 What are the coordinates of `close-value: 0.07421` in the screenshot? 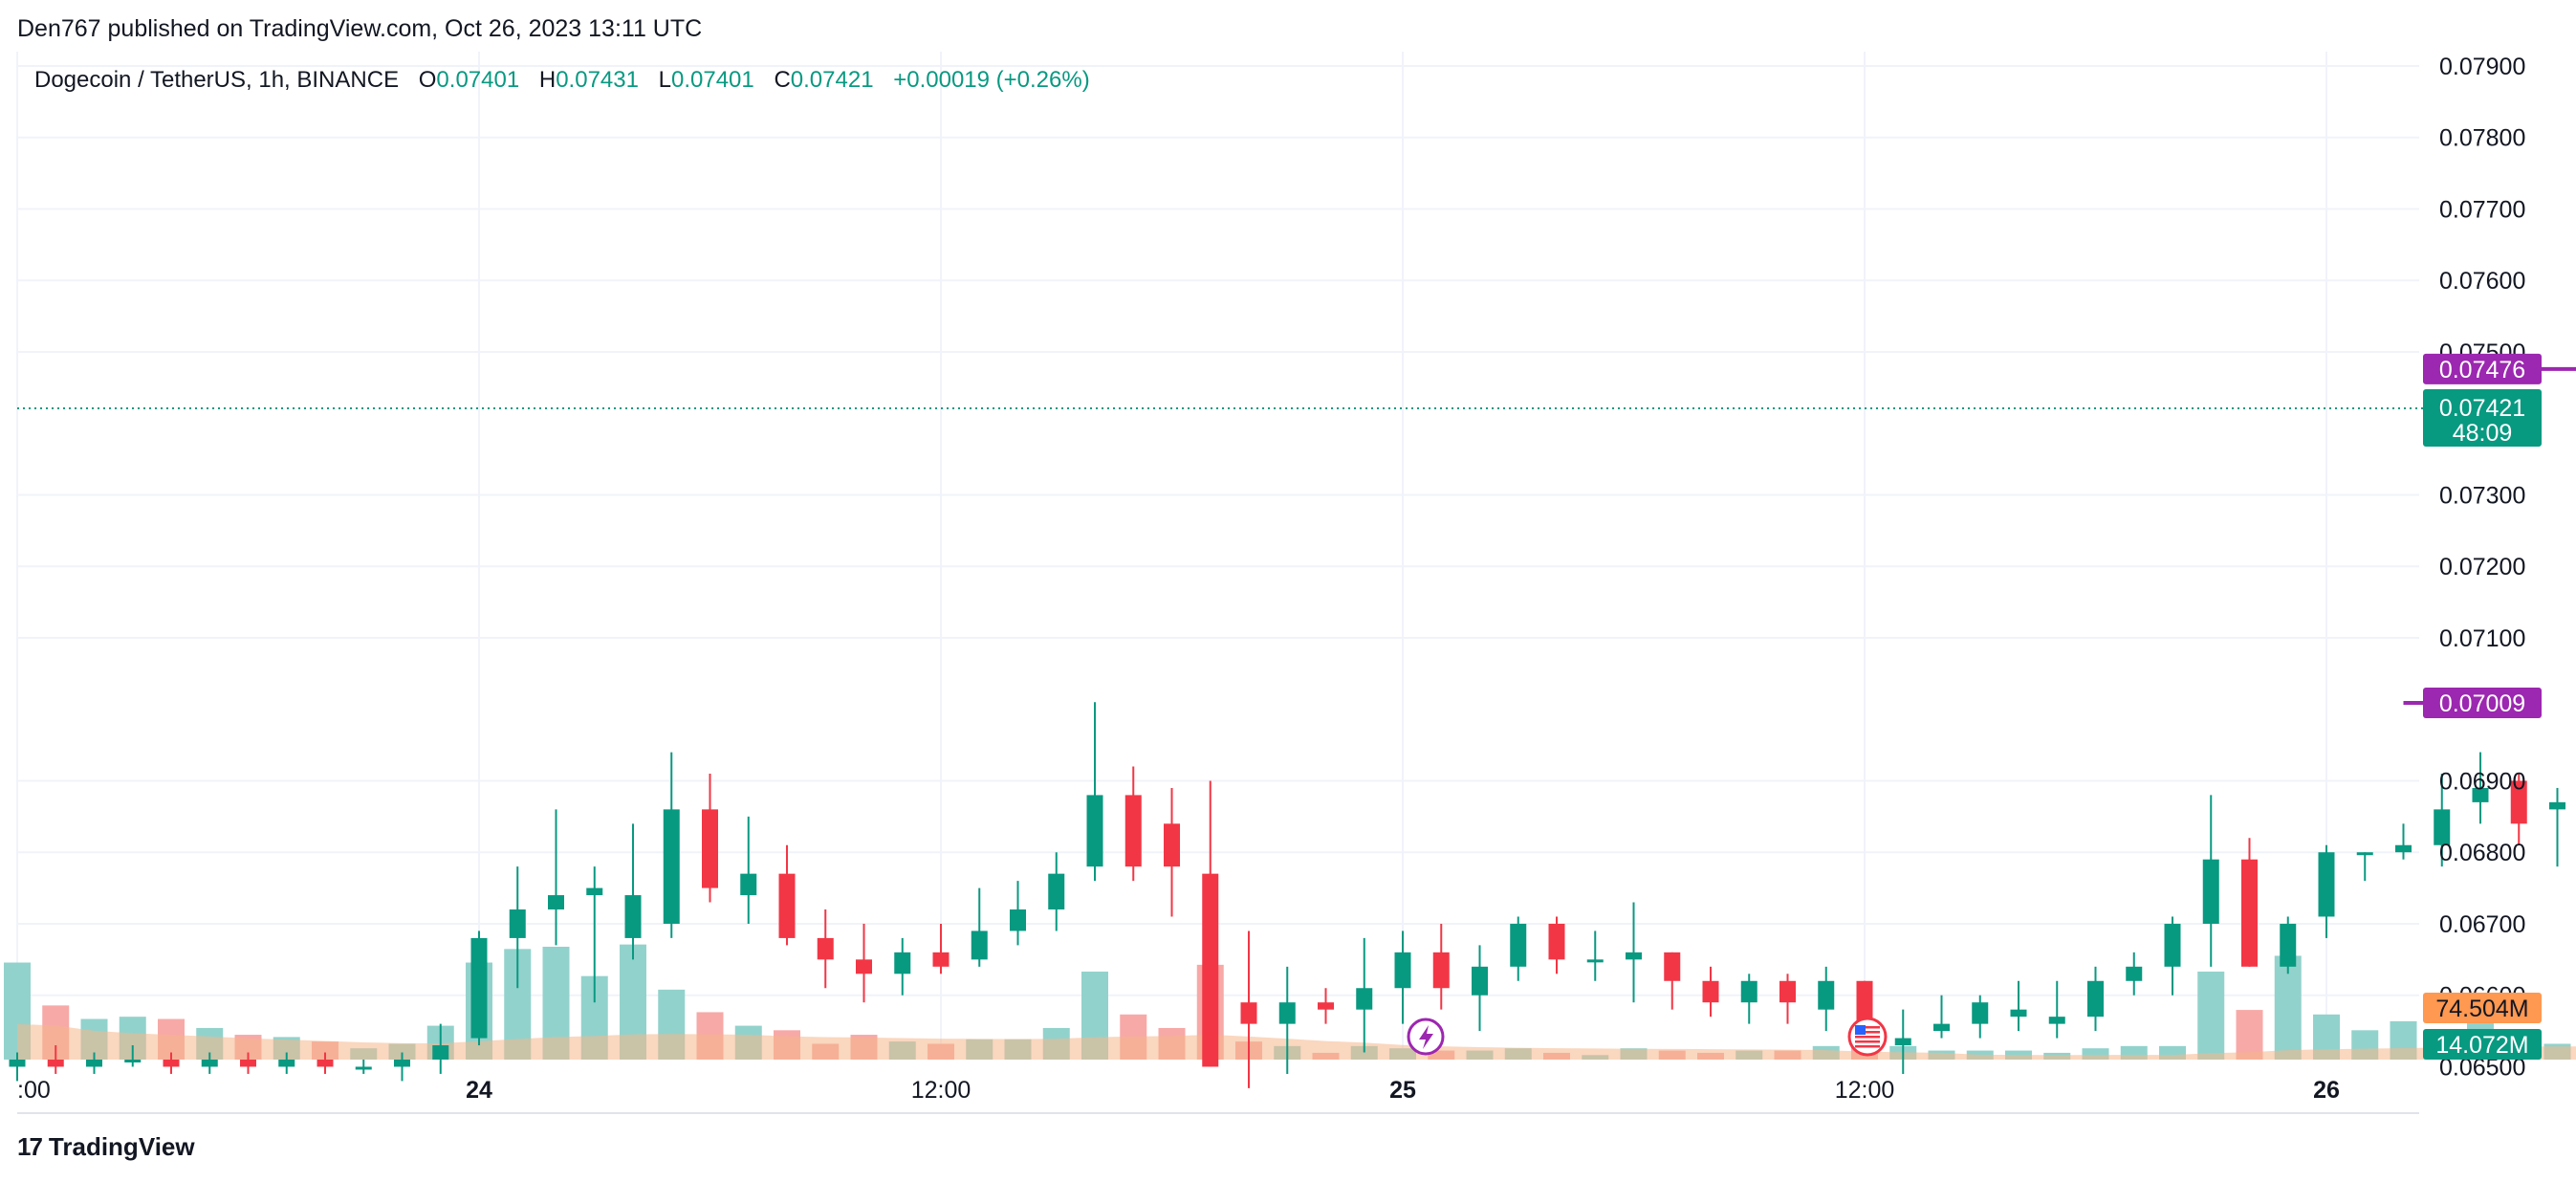 It's located at (832, 80).